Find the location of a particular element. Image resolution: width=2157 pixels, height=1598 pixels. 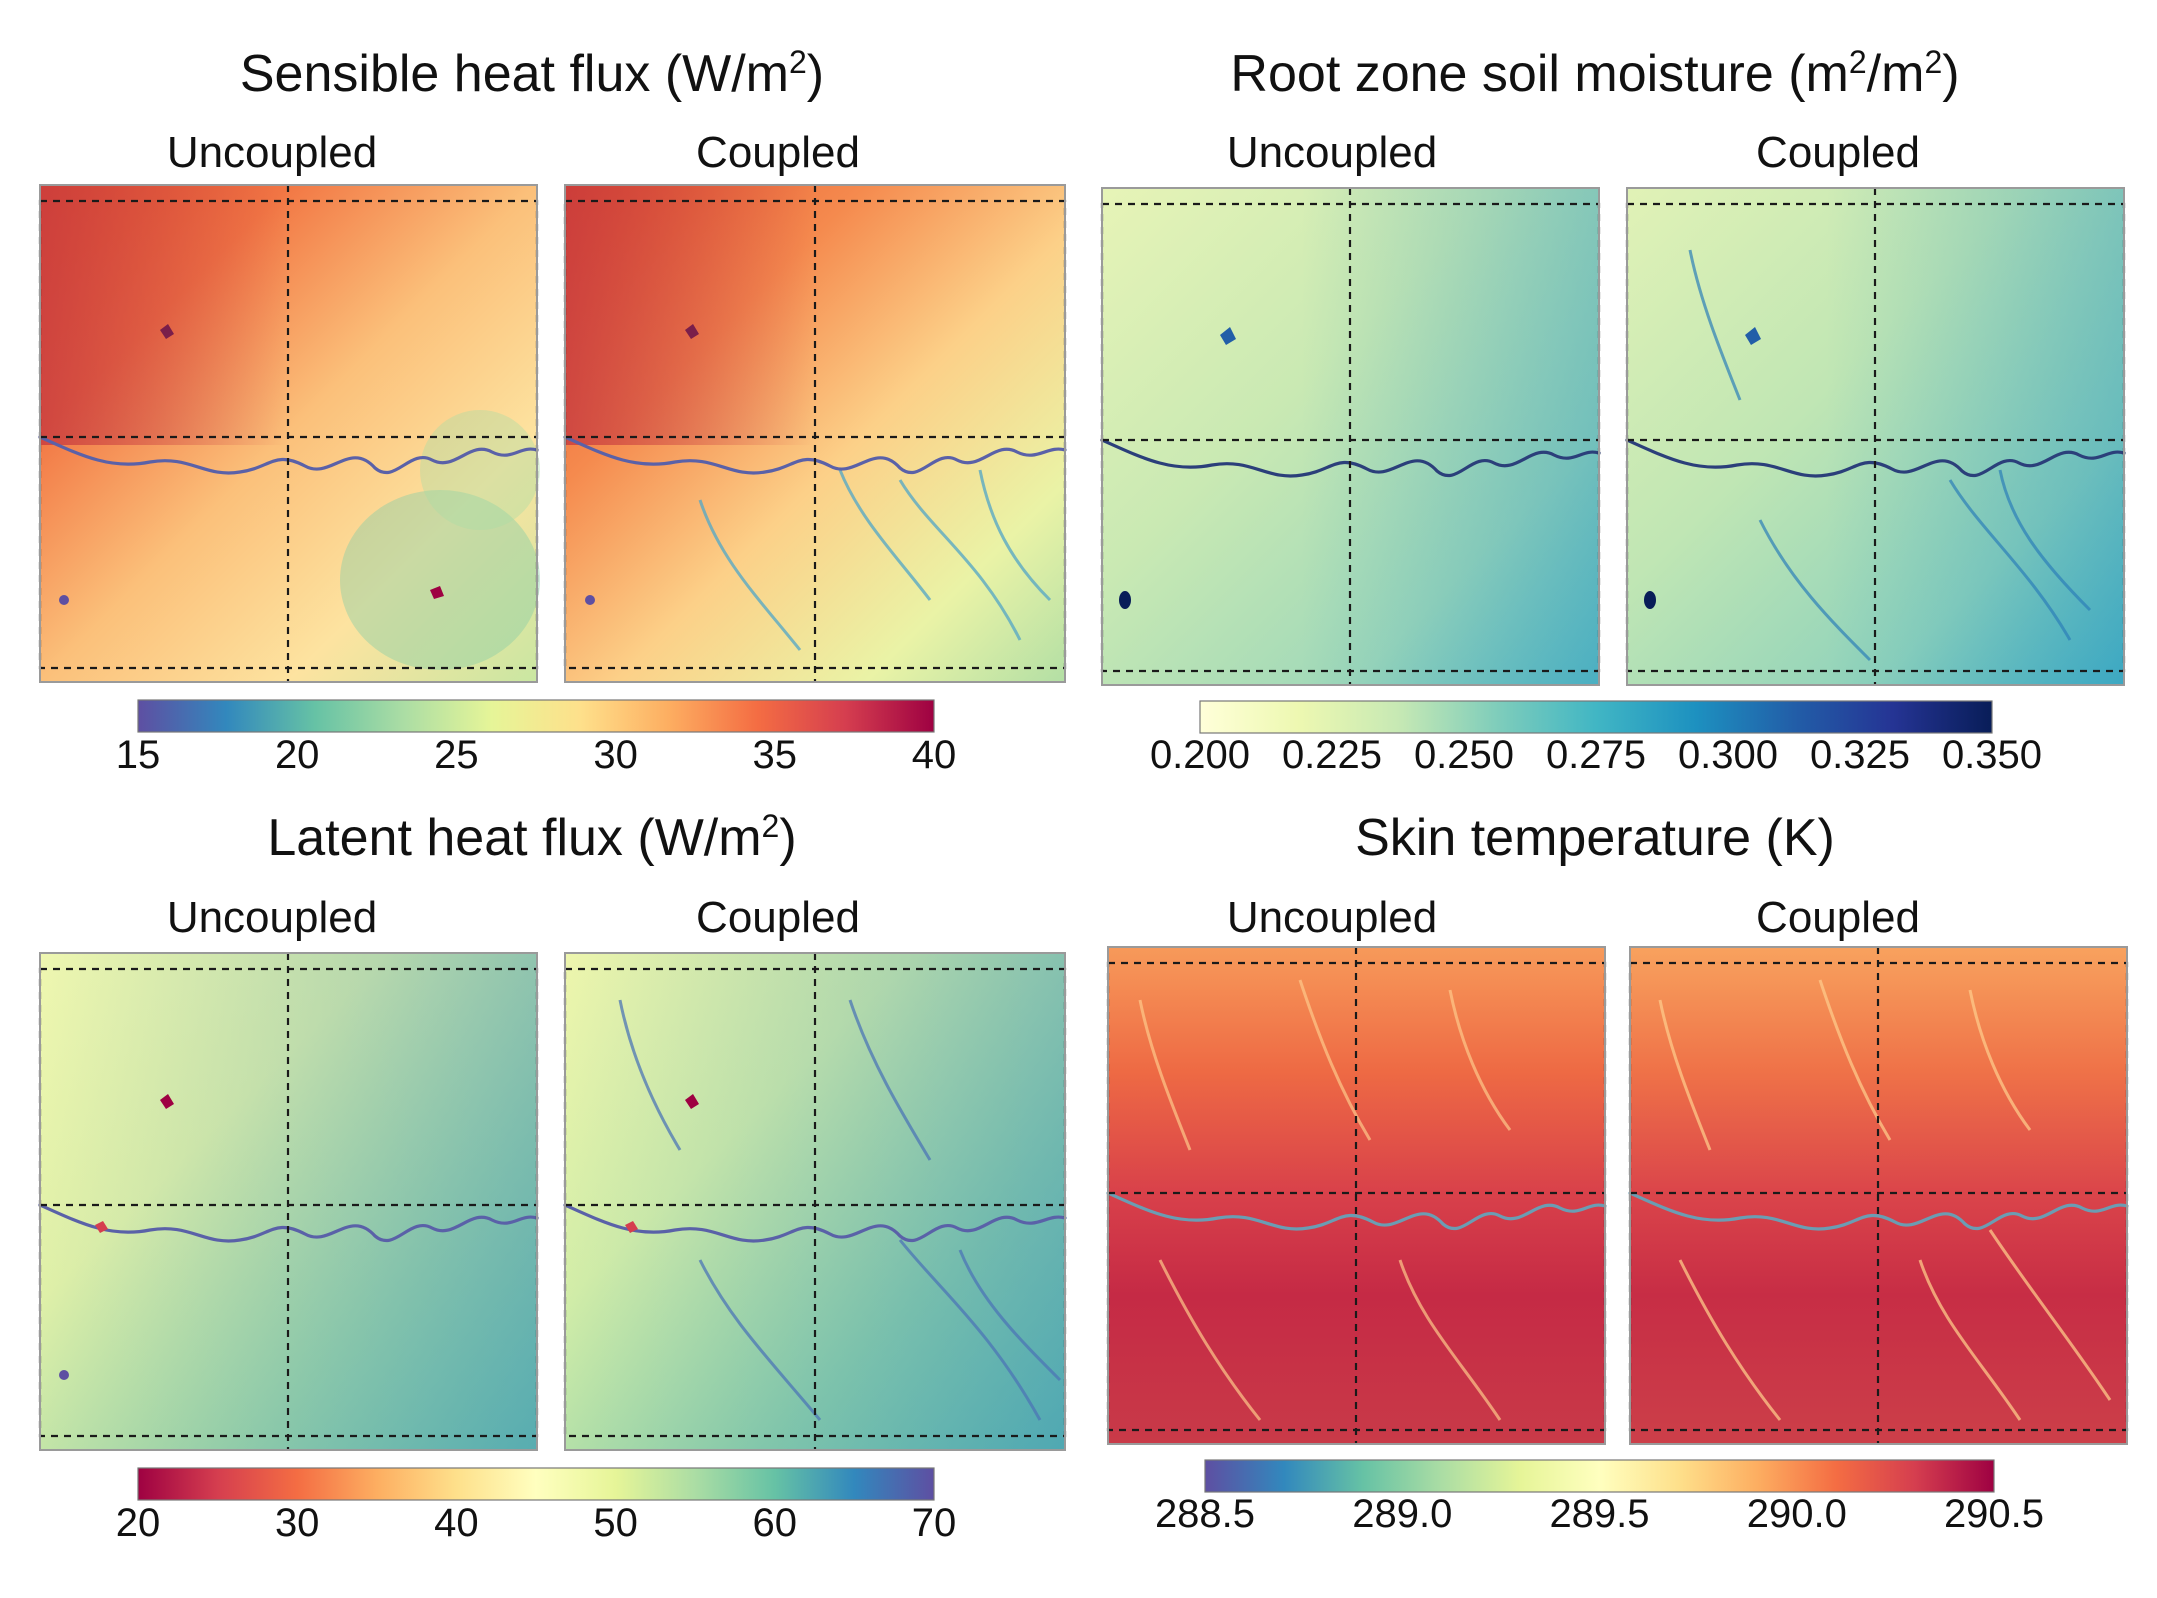

colorbar-tick-label: 0.250 is located at coordinates (1464, 755).